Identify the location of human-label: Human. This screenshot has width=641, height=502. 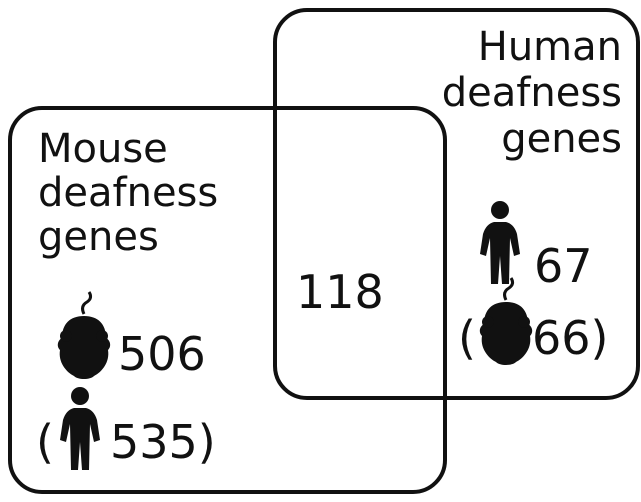
(550, 47).